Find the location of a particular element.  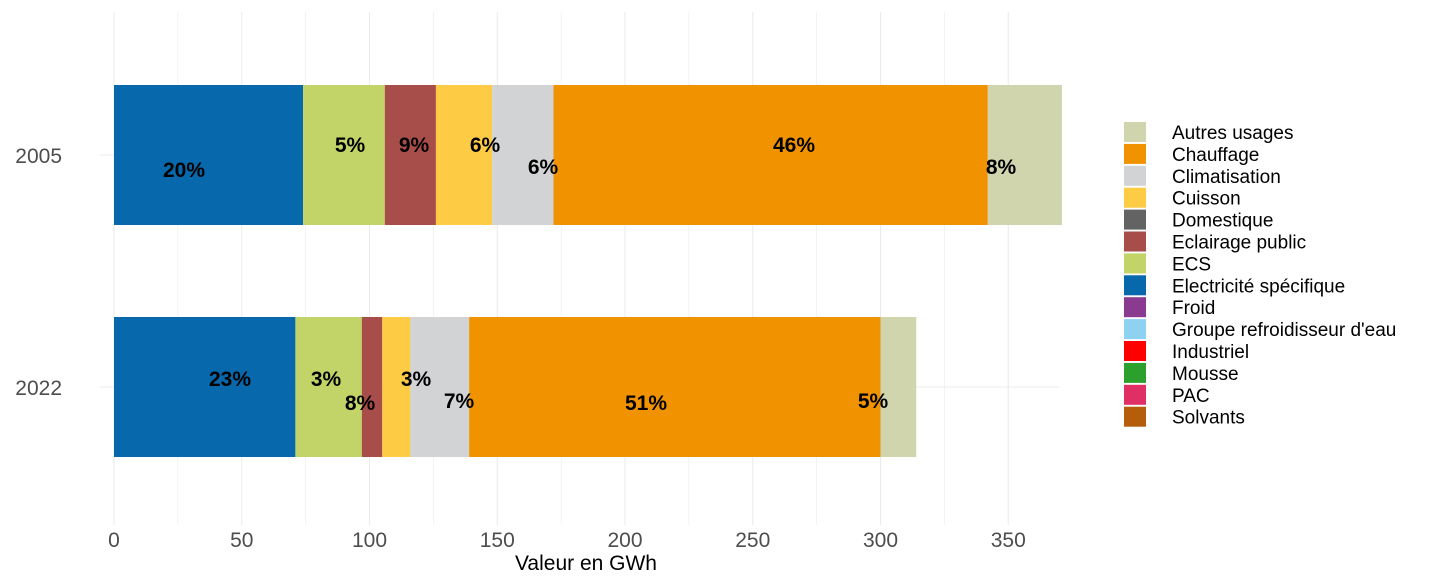

x-tick-label: 300 is located at coordinates (880, 540).